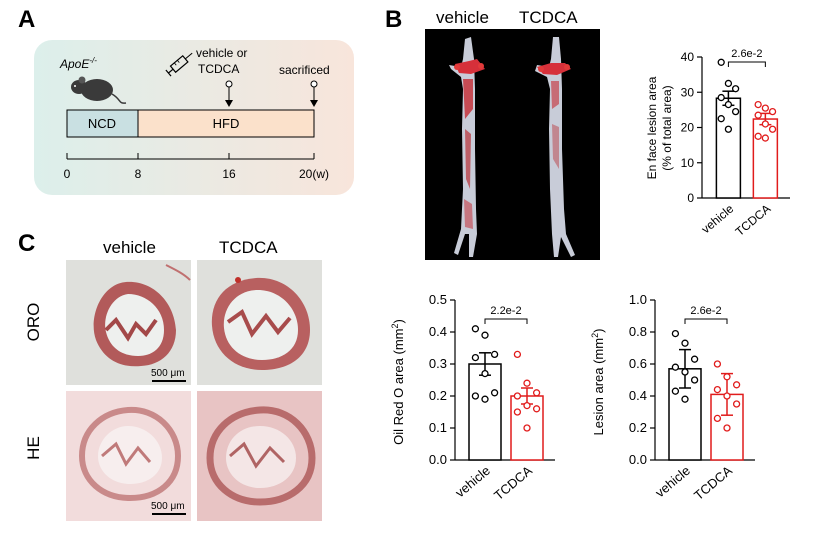  What do you see at coordinates (467, 147) in the screenshot?
I see `aorta-vehicle` at bounding box center [467, 147].